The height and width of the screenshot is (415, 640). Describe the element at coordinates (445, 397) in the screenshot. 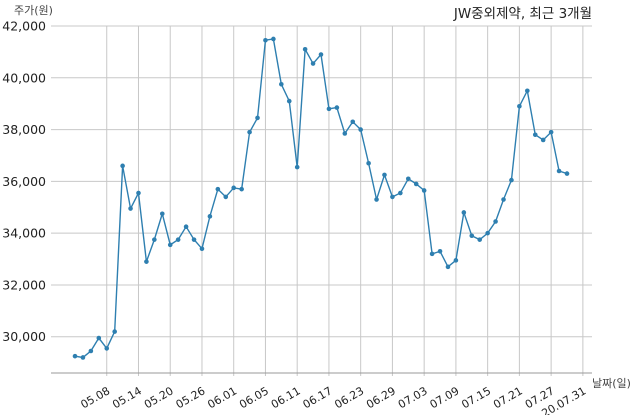

I see `x-tick-label: 07.09` at that location.